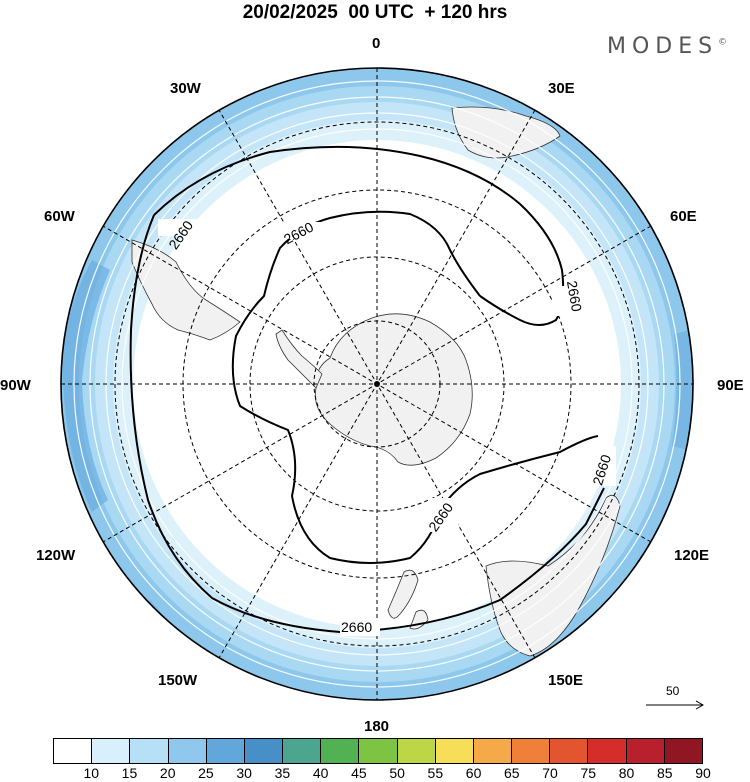 This screenshot has width=750, height=782. I want to click on lon-label-0: 0, so click(376, 43).